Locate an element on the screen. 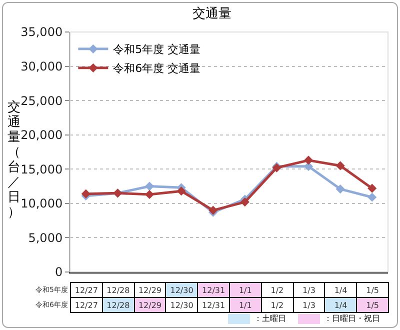 This screenshot has width=400, height=330. y-tick-label: 5,000 is located at coordinates (45, 237).